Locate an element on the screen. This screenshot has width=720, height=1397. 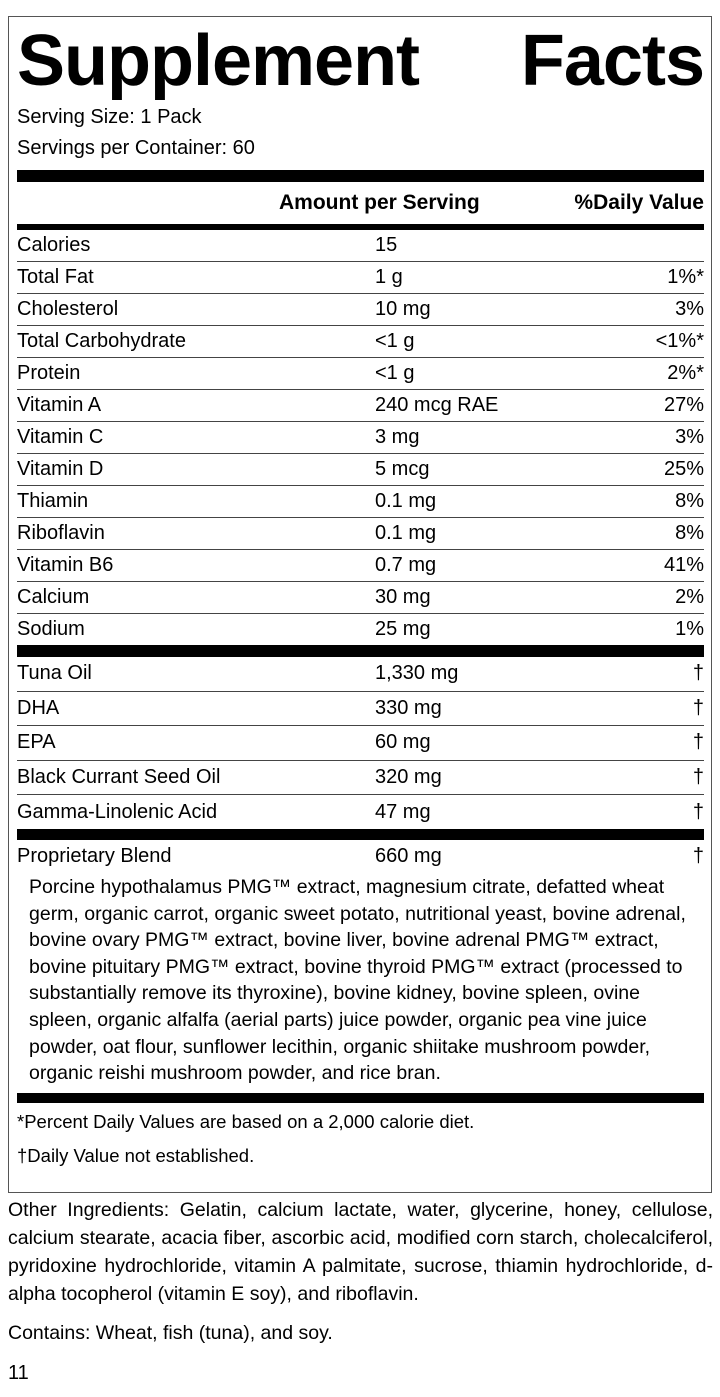
nutrient-name: Thiamin is located at coordinates (53, 501).